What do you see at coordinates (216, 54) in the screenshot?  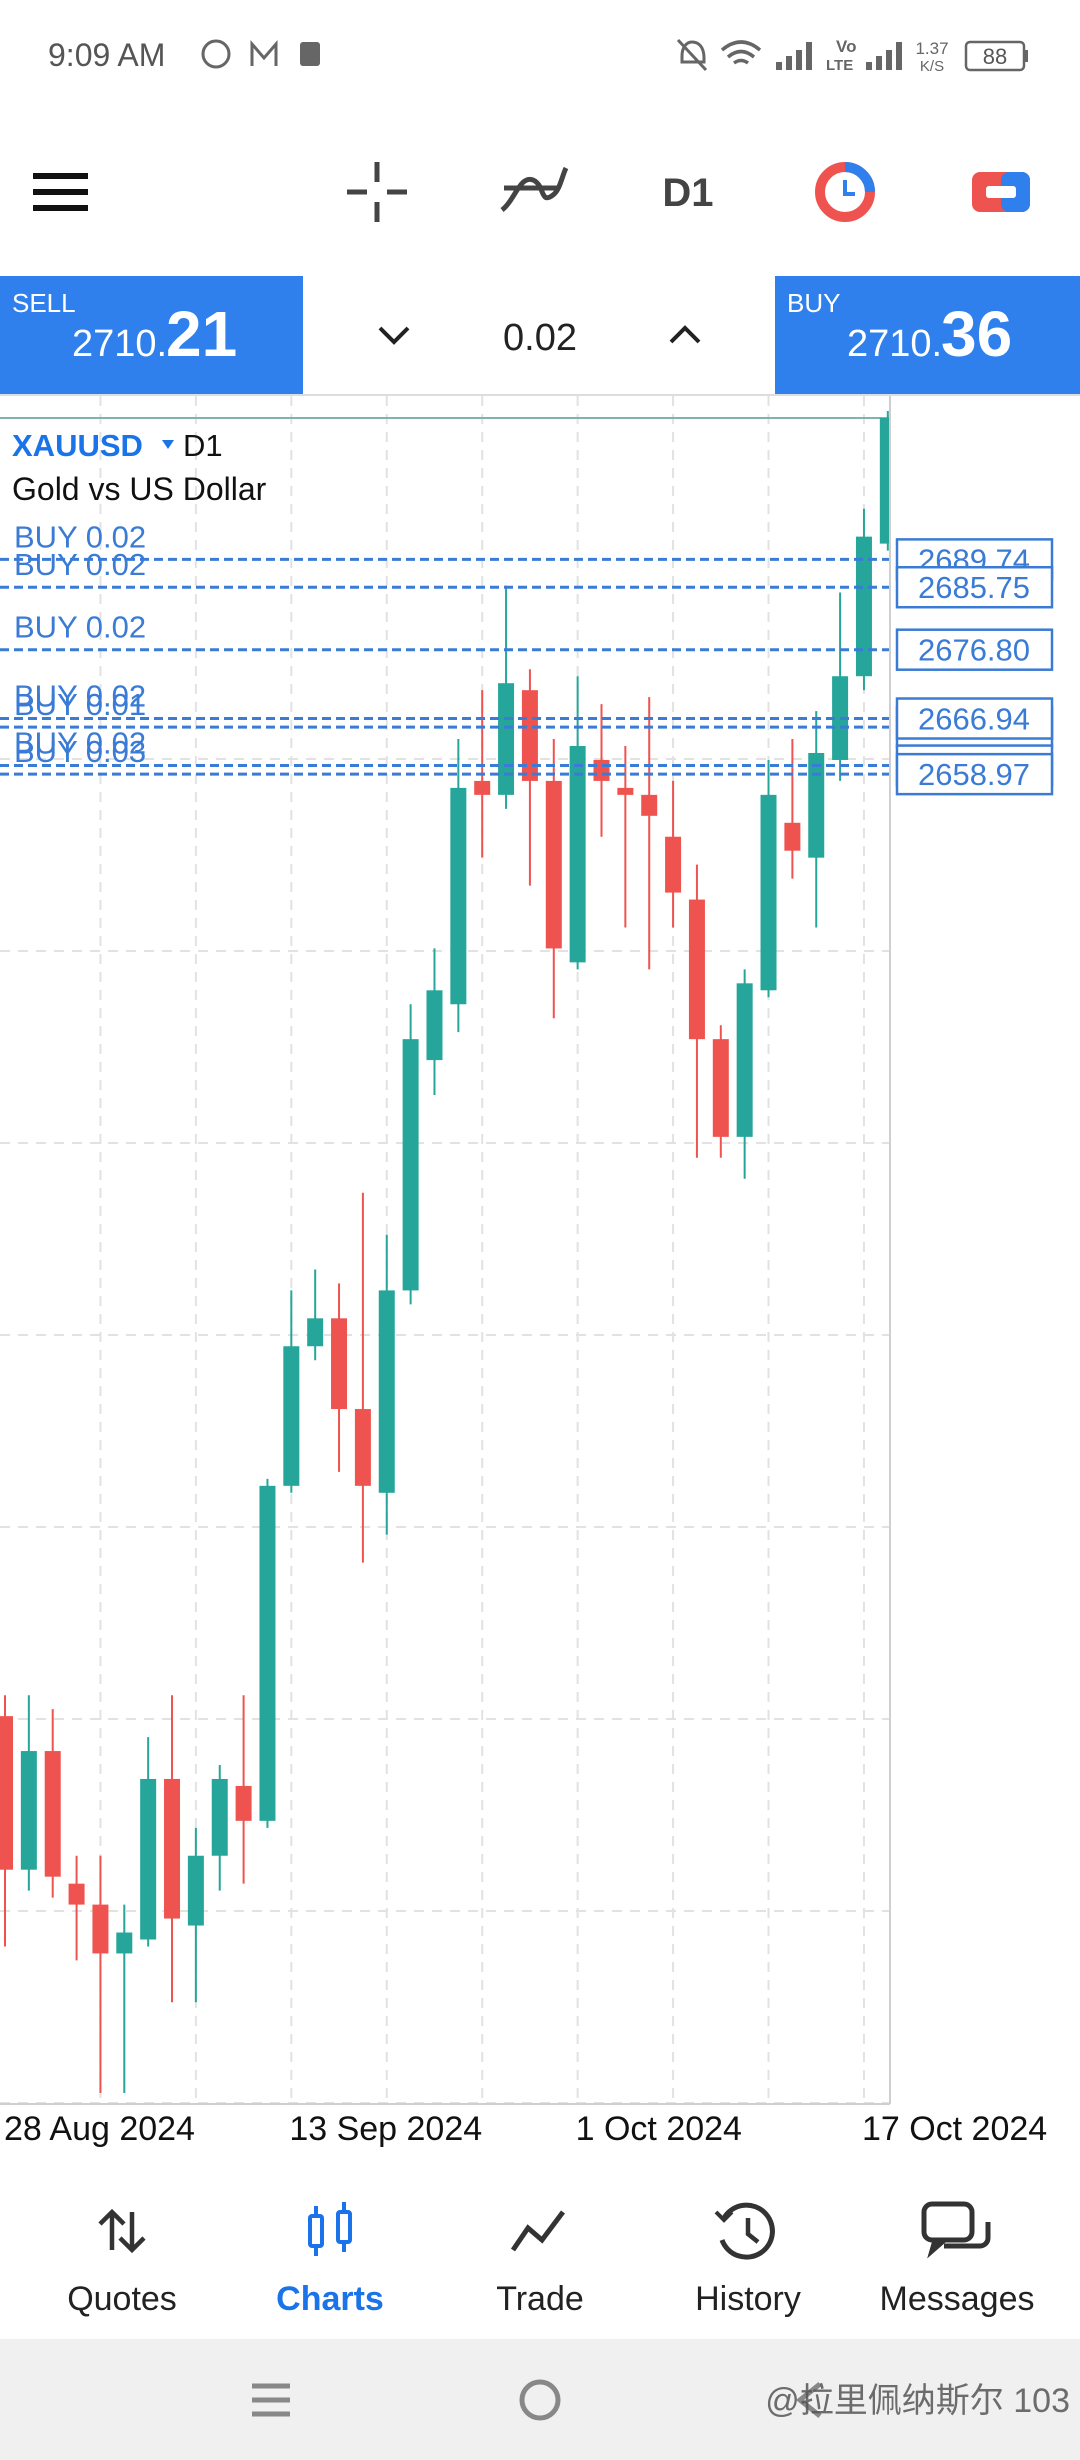 I see `whatsapp-icon` at bounding box center [216, 54].